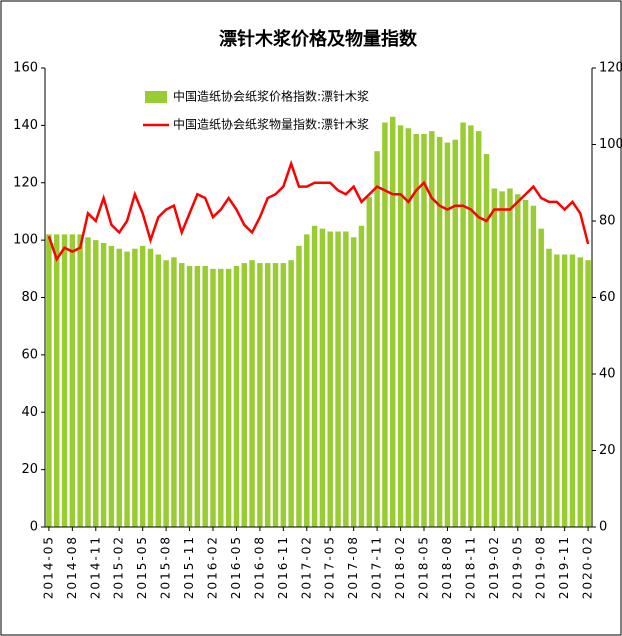 The image size is (622, 636). I want to click on x-tick-label: 2016-02, so click(213, 567).